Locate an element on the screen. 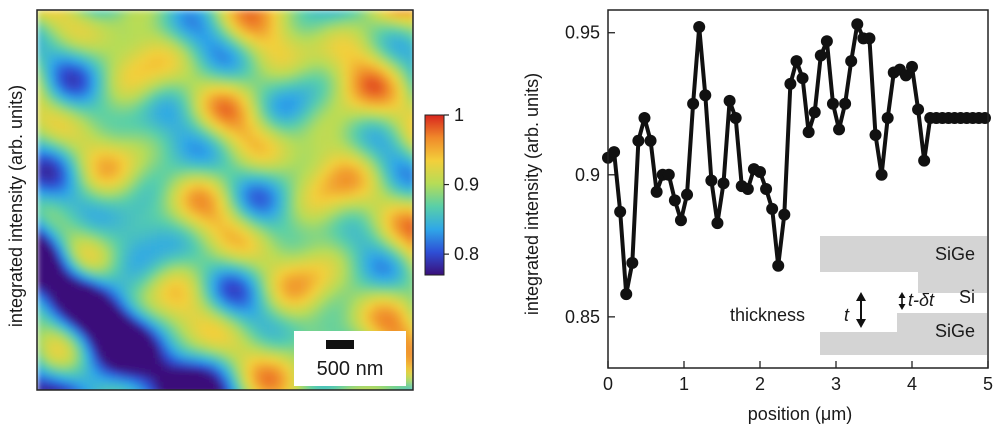 This screenshot has height=432, width=996. delta-arrow is located at coordinates (902, 301).